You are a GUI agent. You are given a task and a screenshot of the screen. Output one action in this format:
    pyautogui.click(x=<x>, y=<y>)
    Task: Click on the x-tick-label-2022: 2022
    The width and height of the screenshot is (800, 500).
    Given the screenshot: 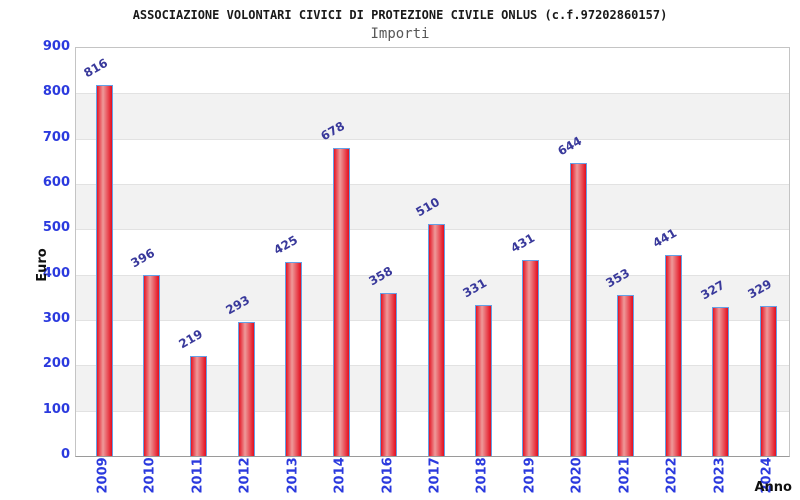 What is the action you would take?
    pyautogui.click(x=672, y=475)
    